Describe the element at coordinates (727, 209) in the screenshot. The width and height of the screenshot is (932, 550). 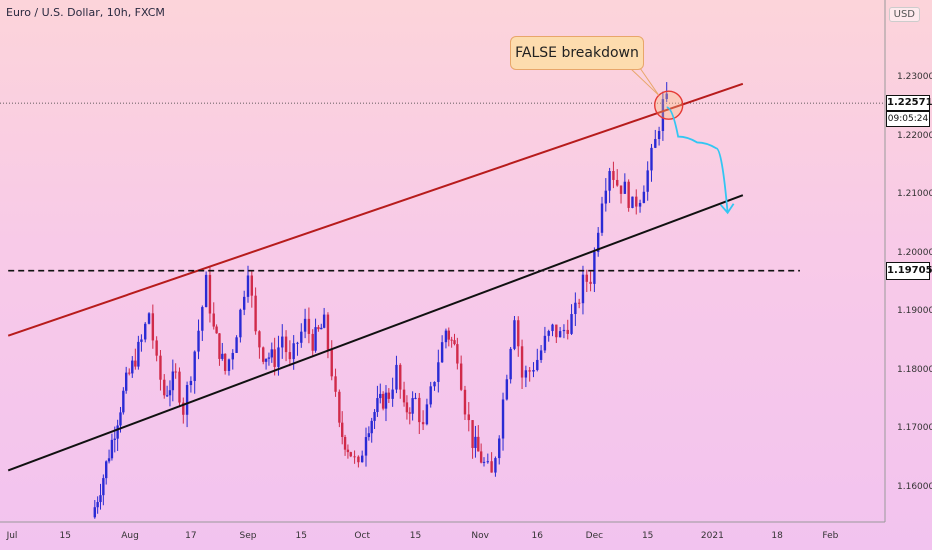
I see `projection-arrowhead` at that location.